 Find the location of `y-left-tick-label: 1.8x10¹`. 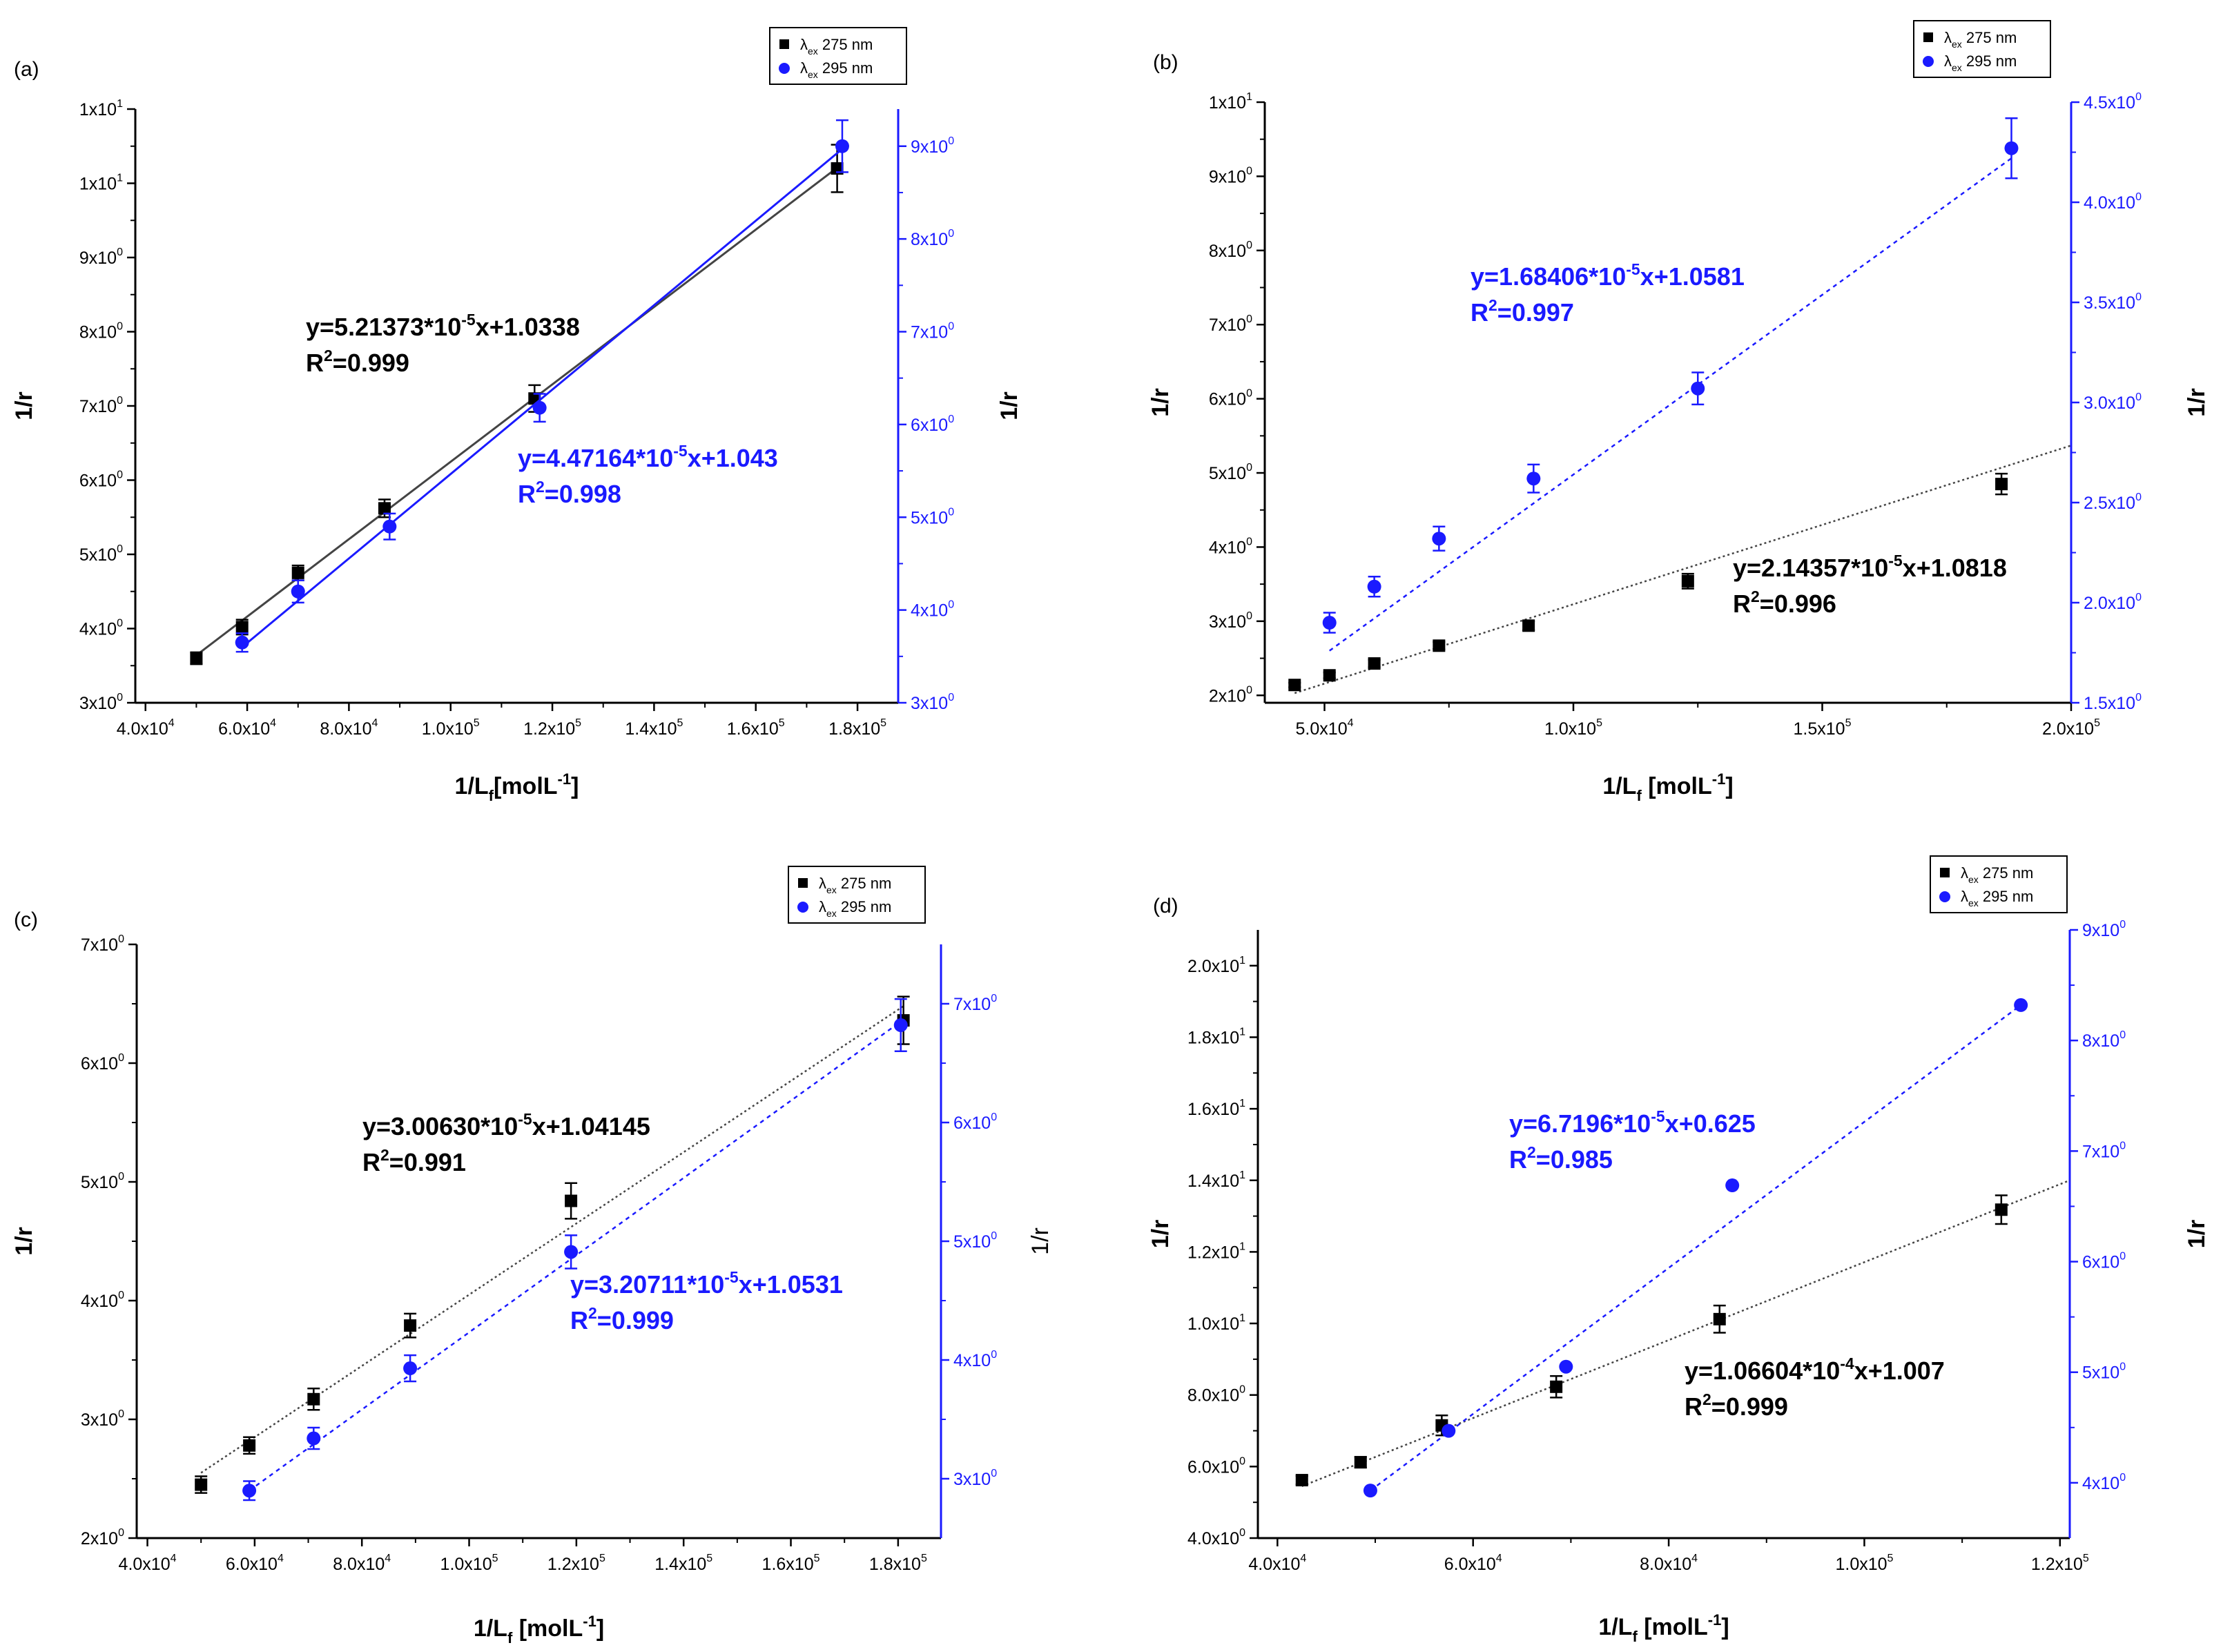

y-left-tick-label: 1.8x10¹ is located at coordinates (1216, 1036).